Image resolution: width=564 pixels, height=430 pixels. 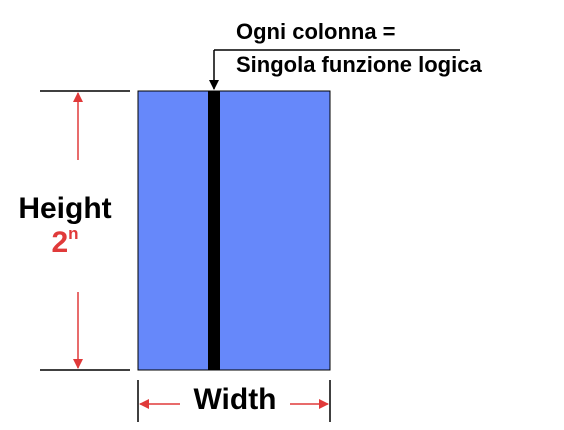 What do you see at coordinates (359, 64) in the screenshot?
I see `annotation-line-2: Singola funzione logica` at bounding box center [359, 64].